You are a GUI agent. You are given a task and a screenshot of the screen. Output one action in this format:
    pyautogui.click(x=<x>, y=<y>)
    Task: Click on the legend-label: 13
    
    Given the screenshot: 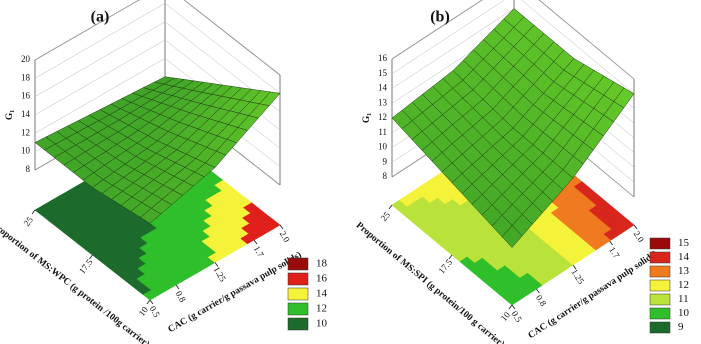 What is the action you would take?
    pyautogui.click(x=684, y=271)
    